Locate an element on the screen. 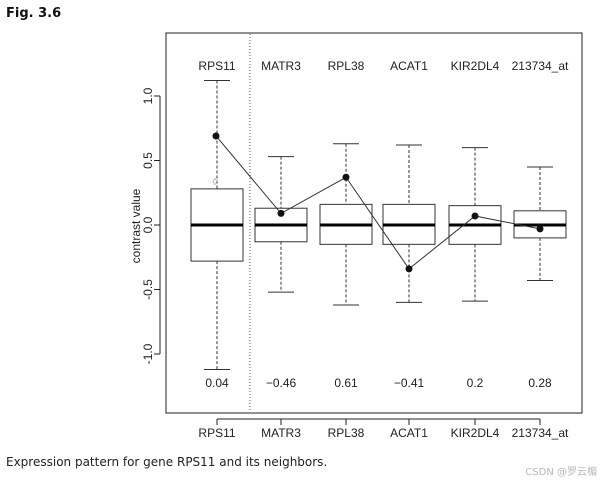 Image resolution: width=605 pixels, height=482 pixels. correlation-value: 0.04 is located at coordinates (217, 383).